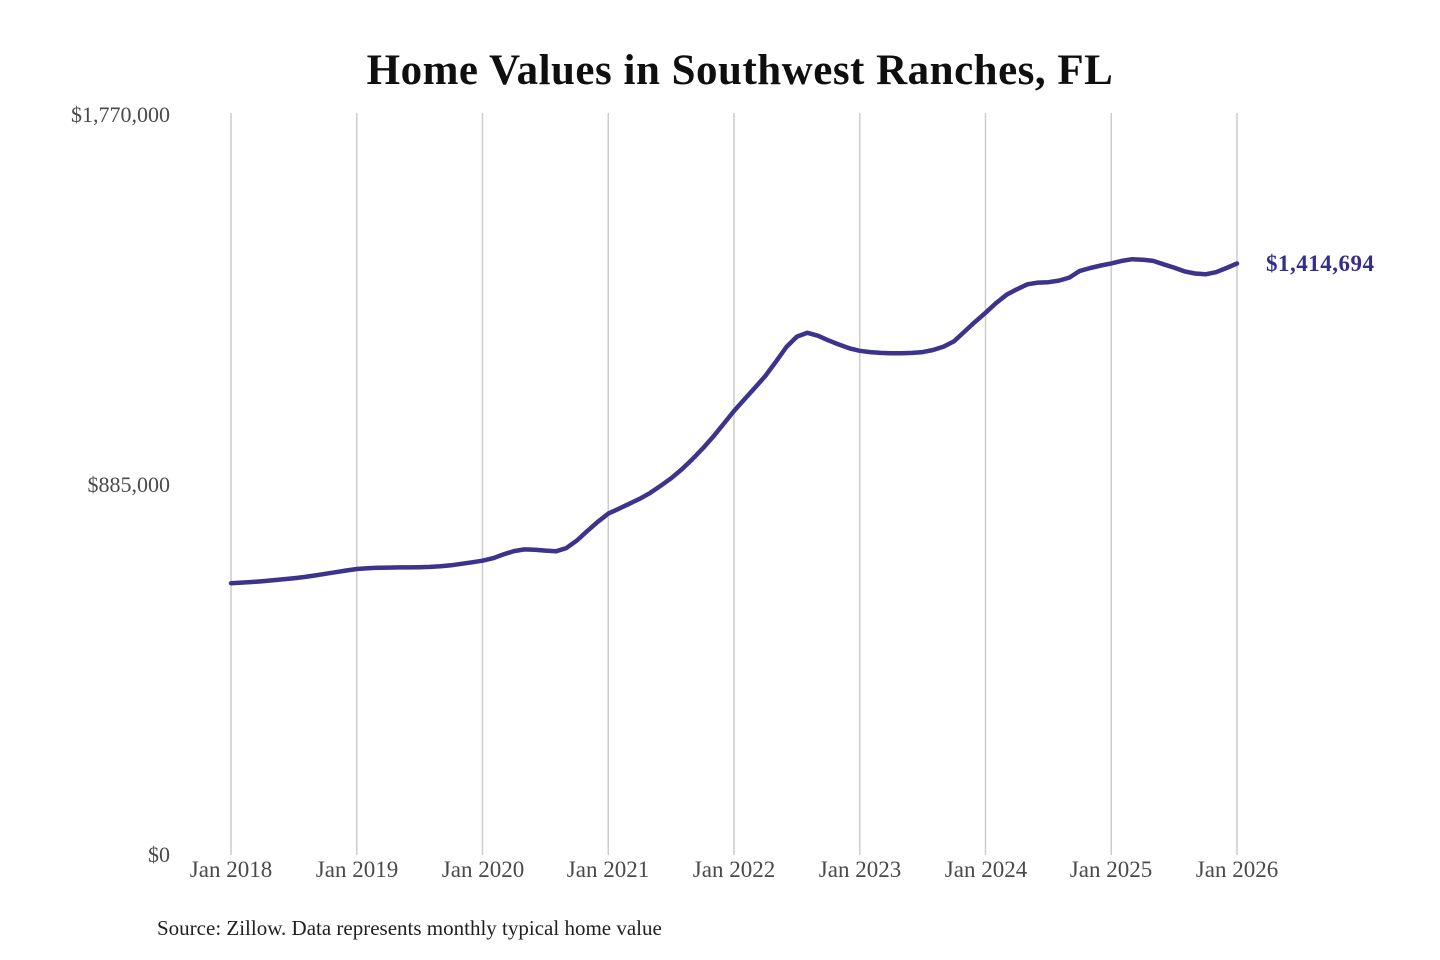 The image size is (1440, 960). Describe the element at coordinates (740, 70) in the screenshot. I see `chart-title: Home Values in Southwest Ranches, FL` at that location.